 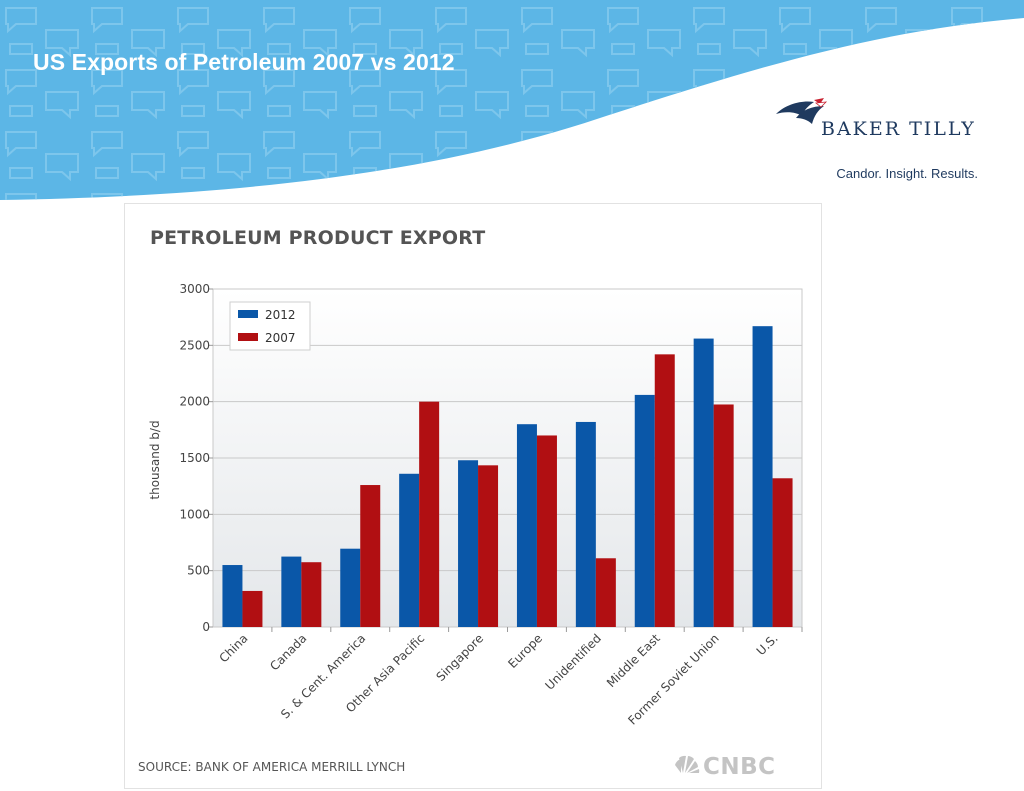 What do you see at coordinates (687, 764) in the screenshot?
I see `peacock-icon` at bounding box center [687, 764].